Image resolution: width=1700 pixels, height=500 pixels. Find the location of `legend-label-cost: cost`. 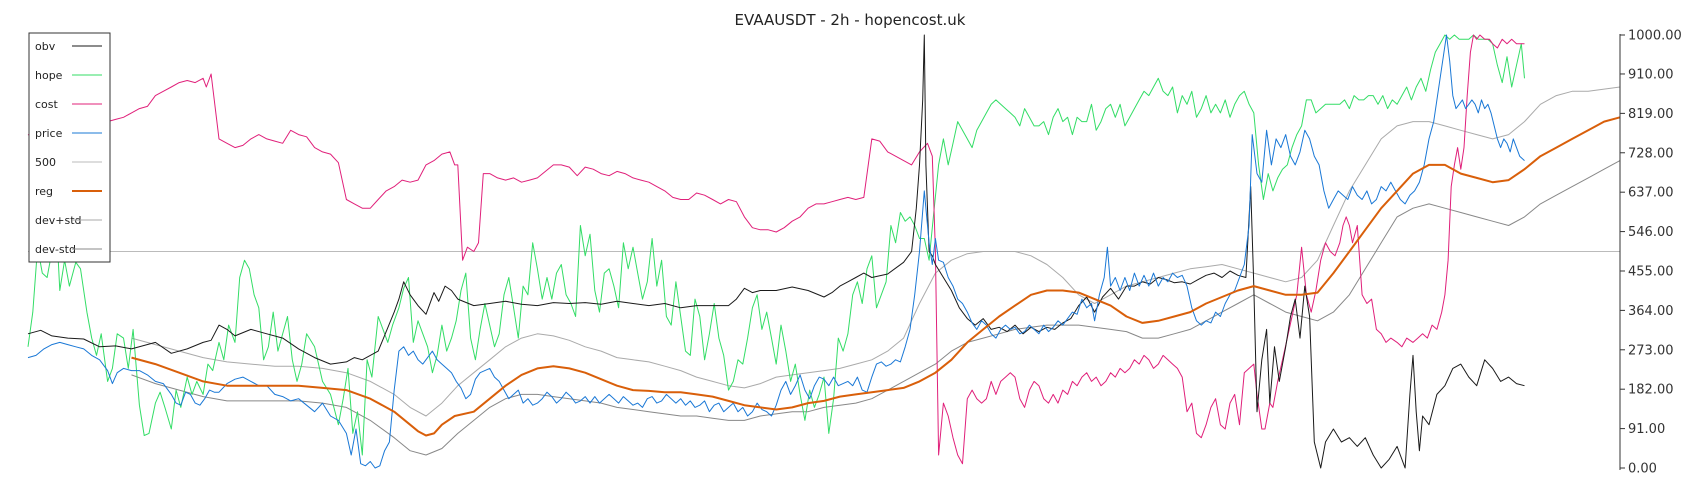

legend-label-cost: cost is located at coordinates (47, 104).